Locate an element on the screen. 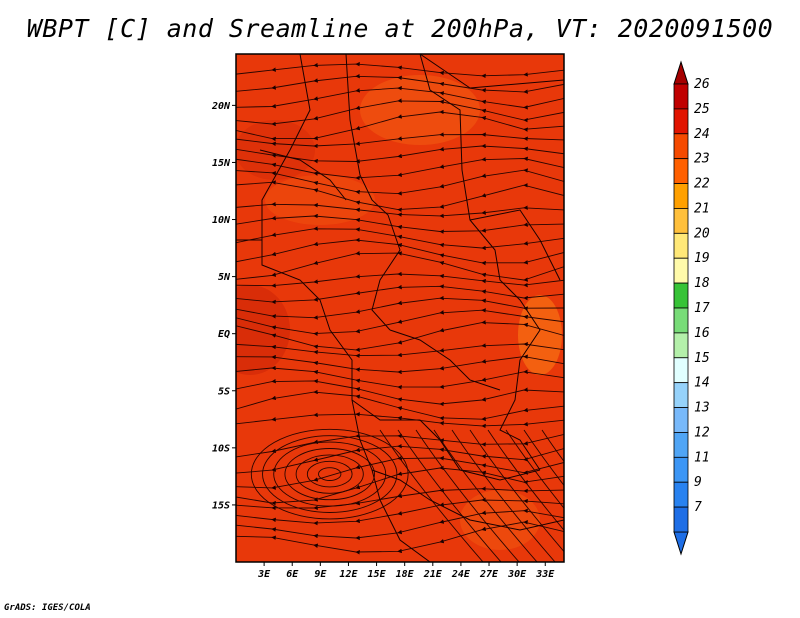 This screenshot has width=800, height=618. longitude-axis: 3E 6E 9E 12E 15E 18E 21E 24E 27E 30E 33E is located at coordinates (406, 571).